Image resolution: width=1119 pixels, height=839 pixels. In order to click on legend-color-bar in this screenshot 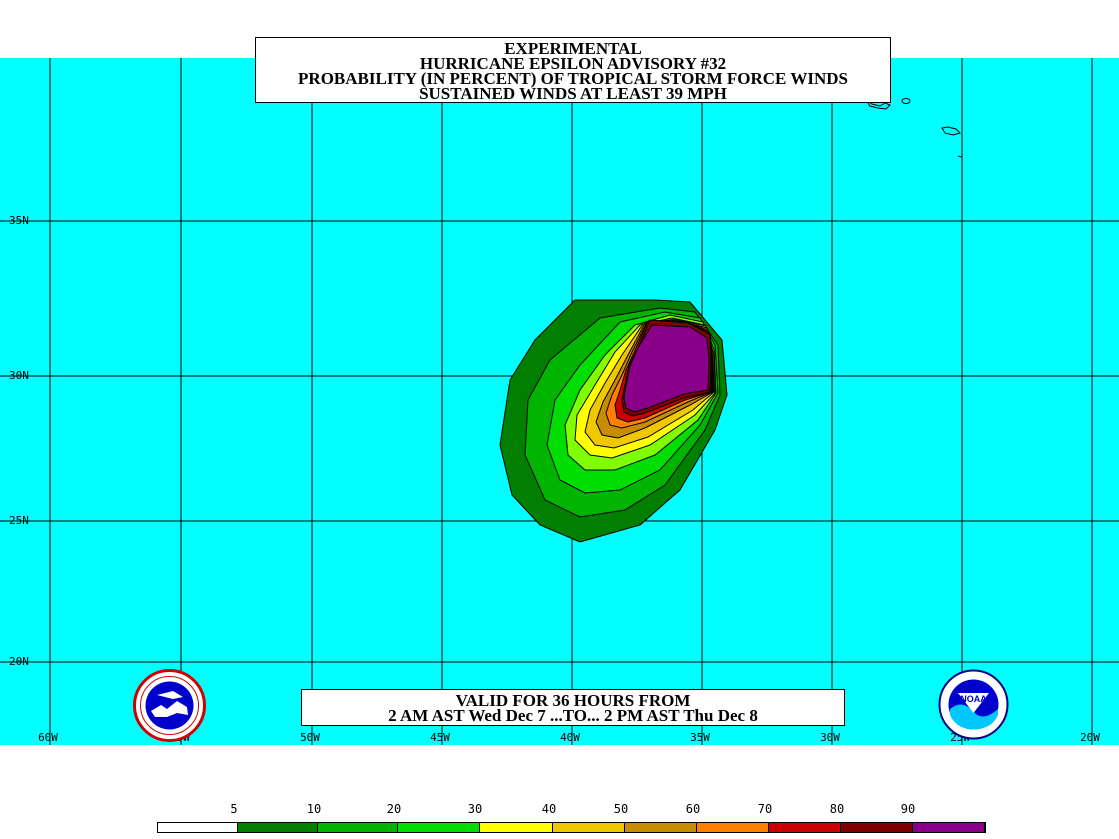, I will do `click(571, 827)`.